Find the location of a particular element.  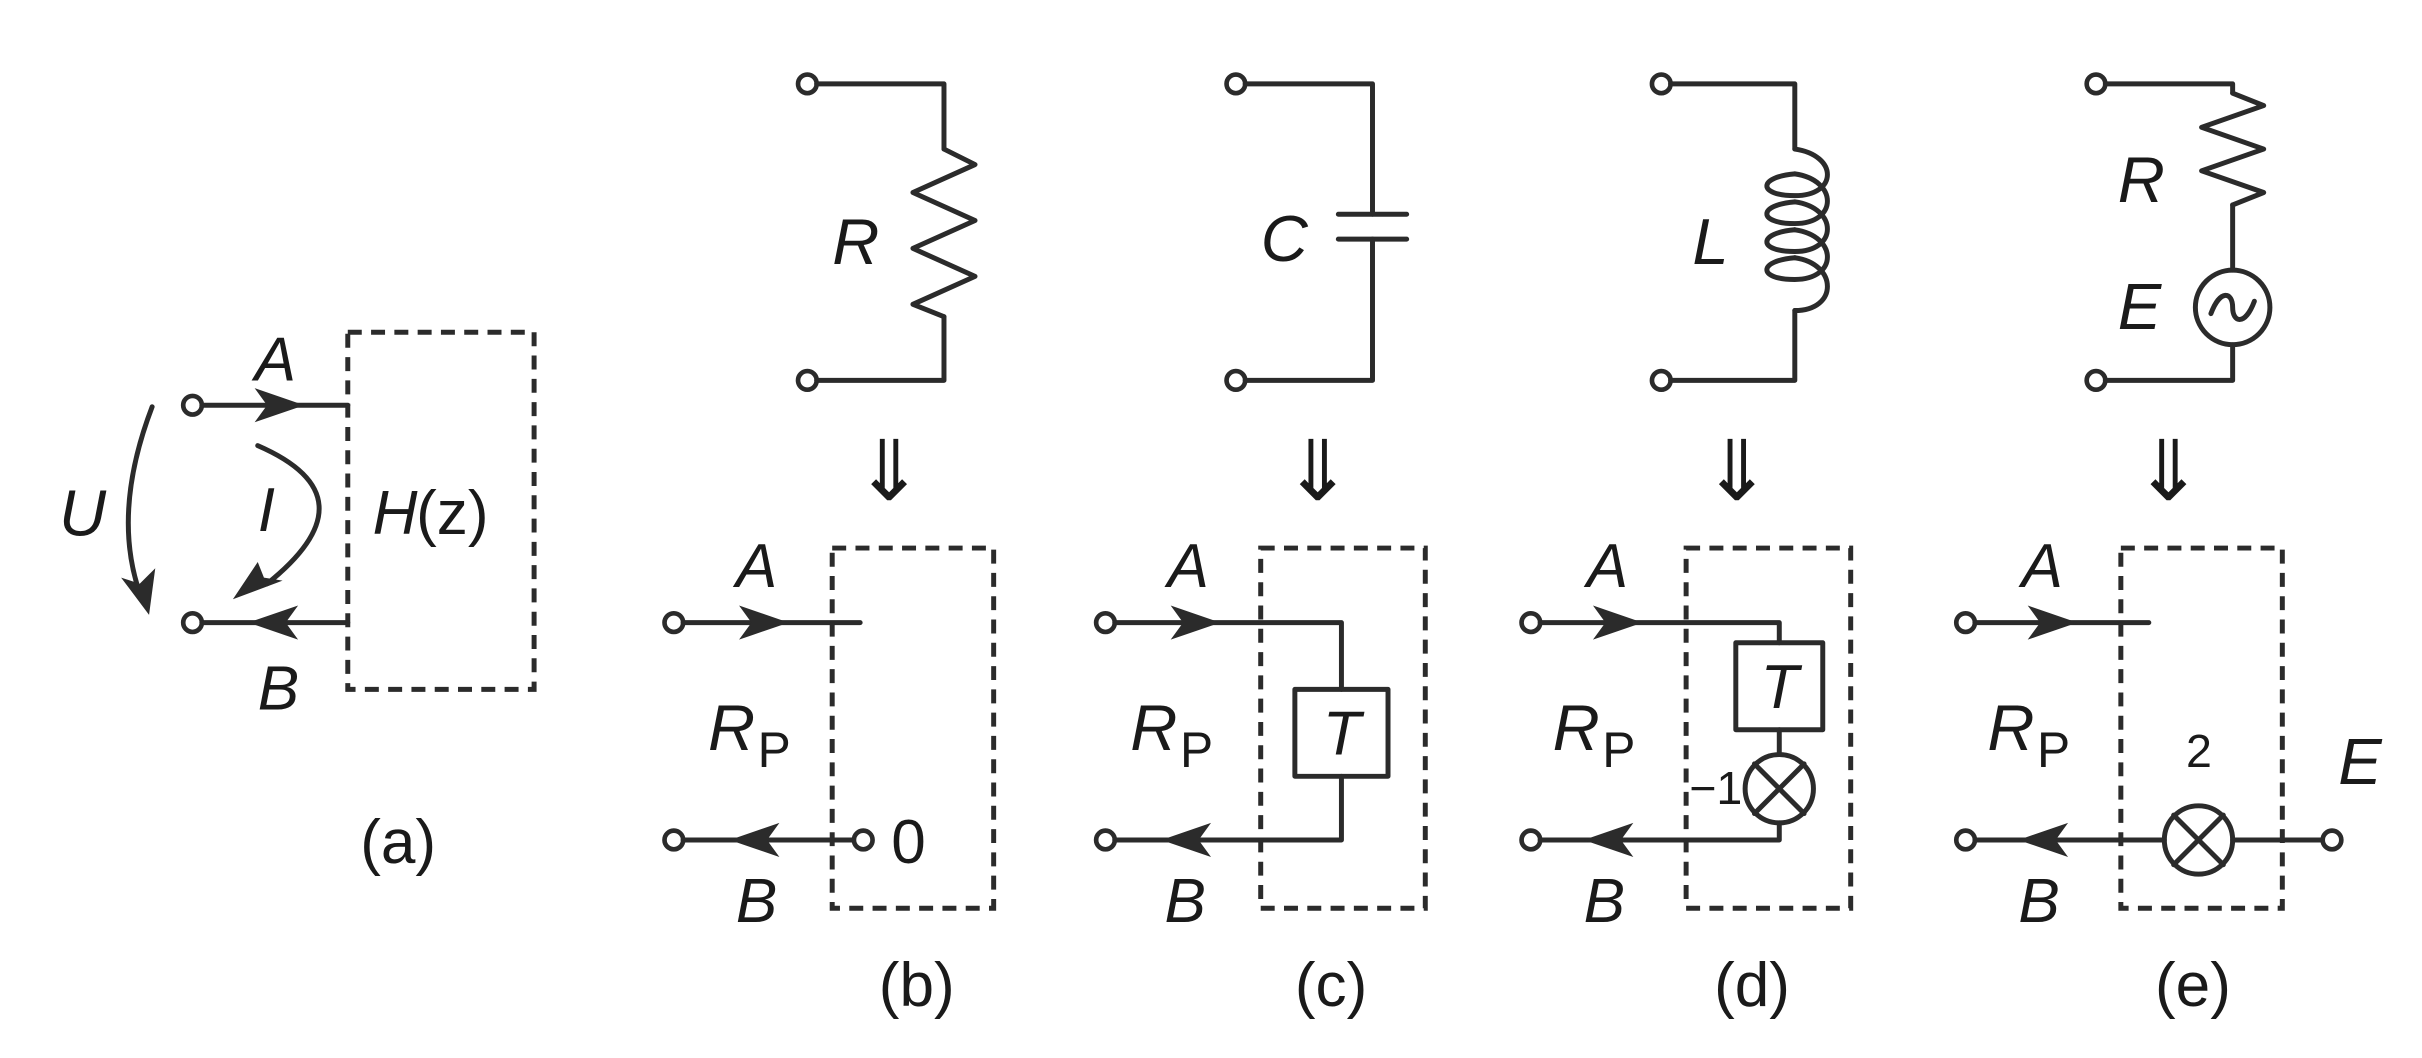

panel-b: R ⇓ 0 A B R P (b) is located at coordinates (829, 546).